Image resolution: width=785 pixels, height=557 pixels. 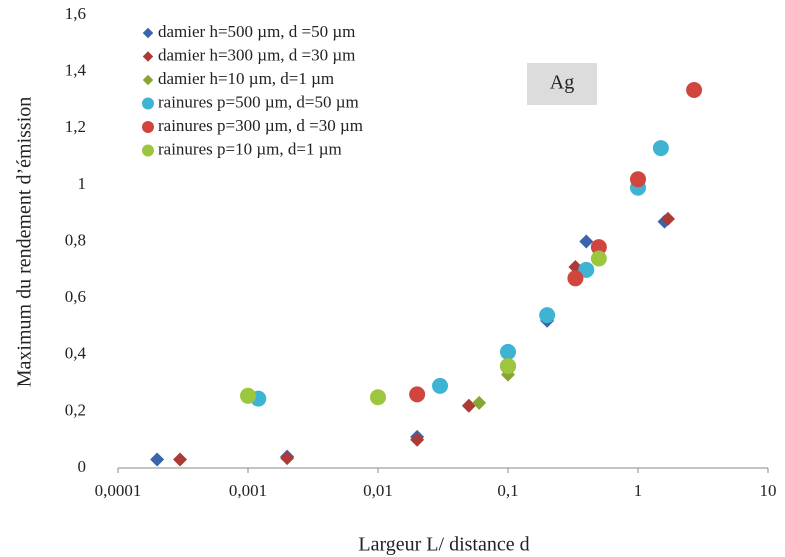 What do you see at coordinates (250, 148) in the screenshot?
I see `legend-label: rainures p=10 µm, d=1 µm` at bounding box center [250, 148].